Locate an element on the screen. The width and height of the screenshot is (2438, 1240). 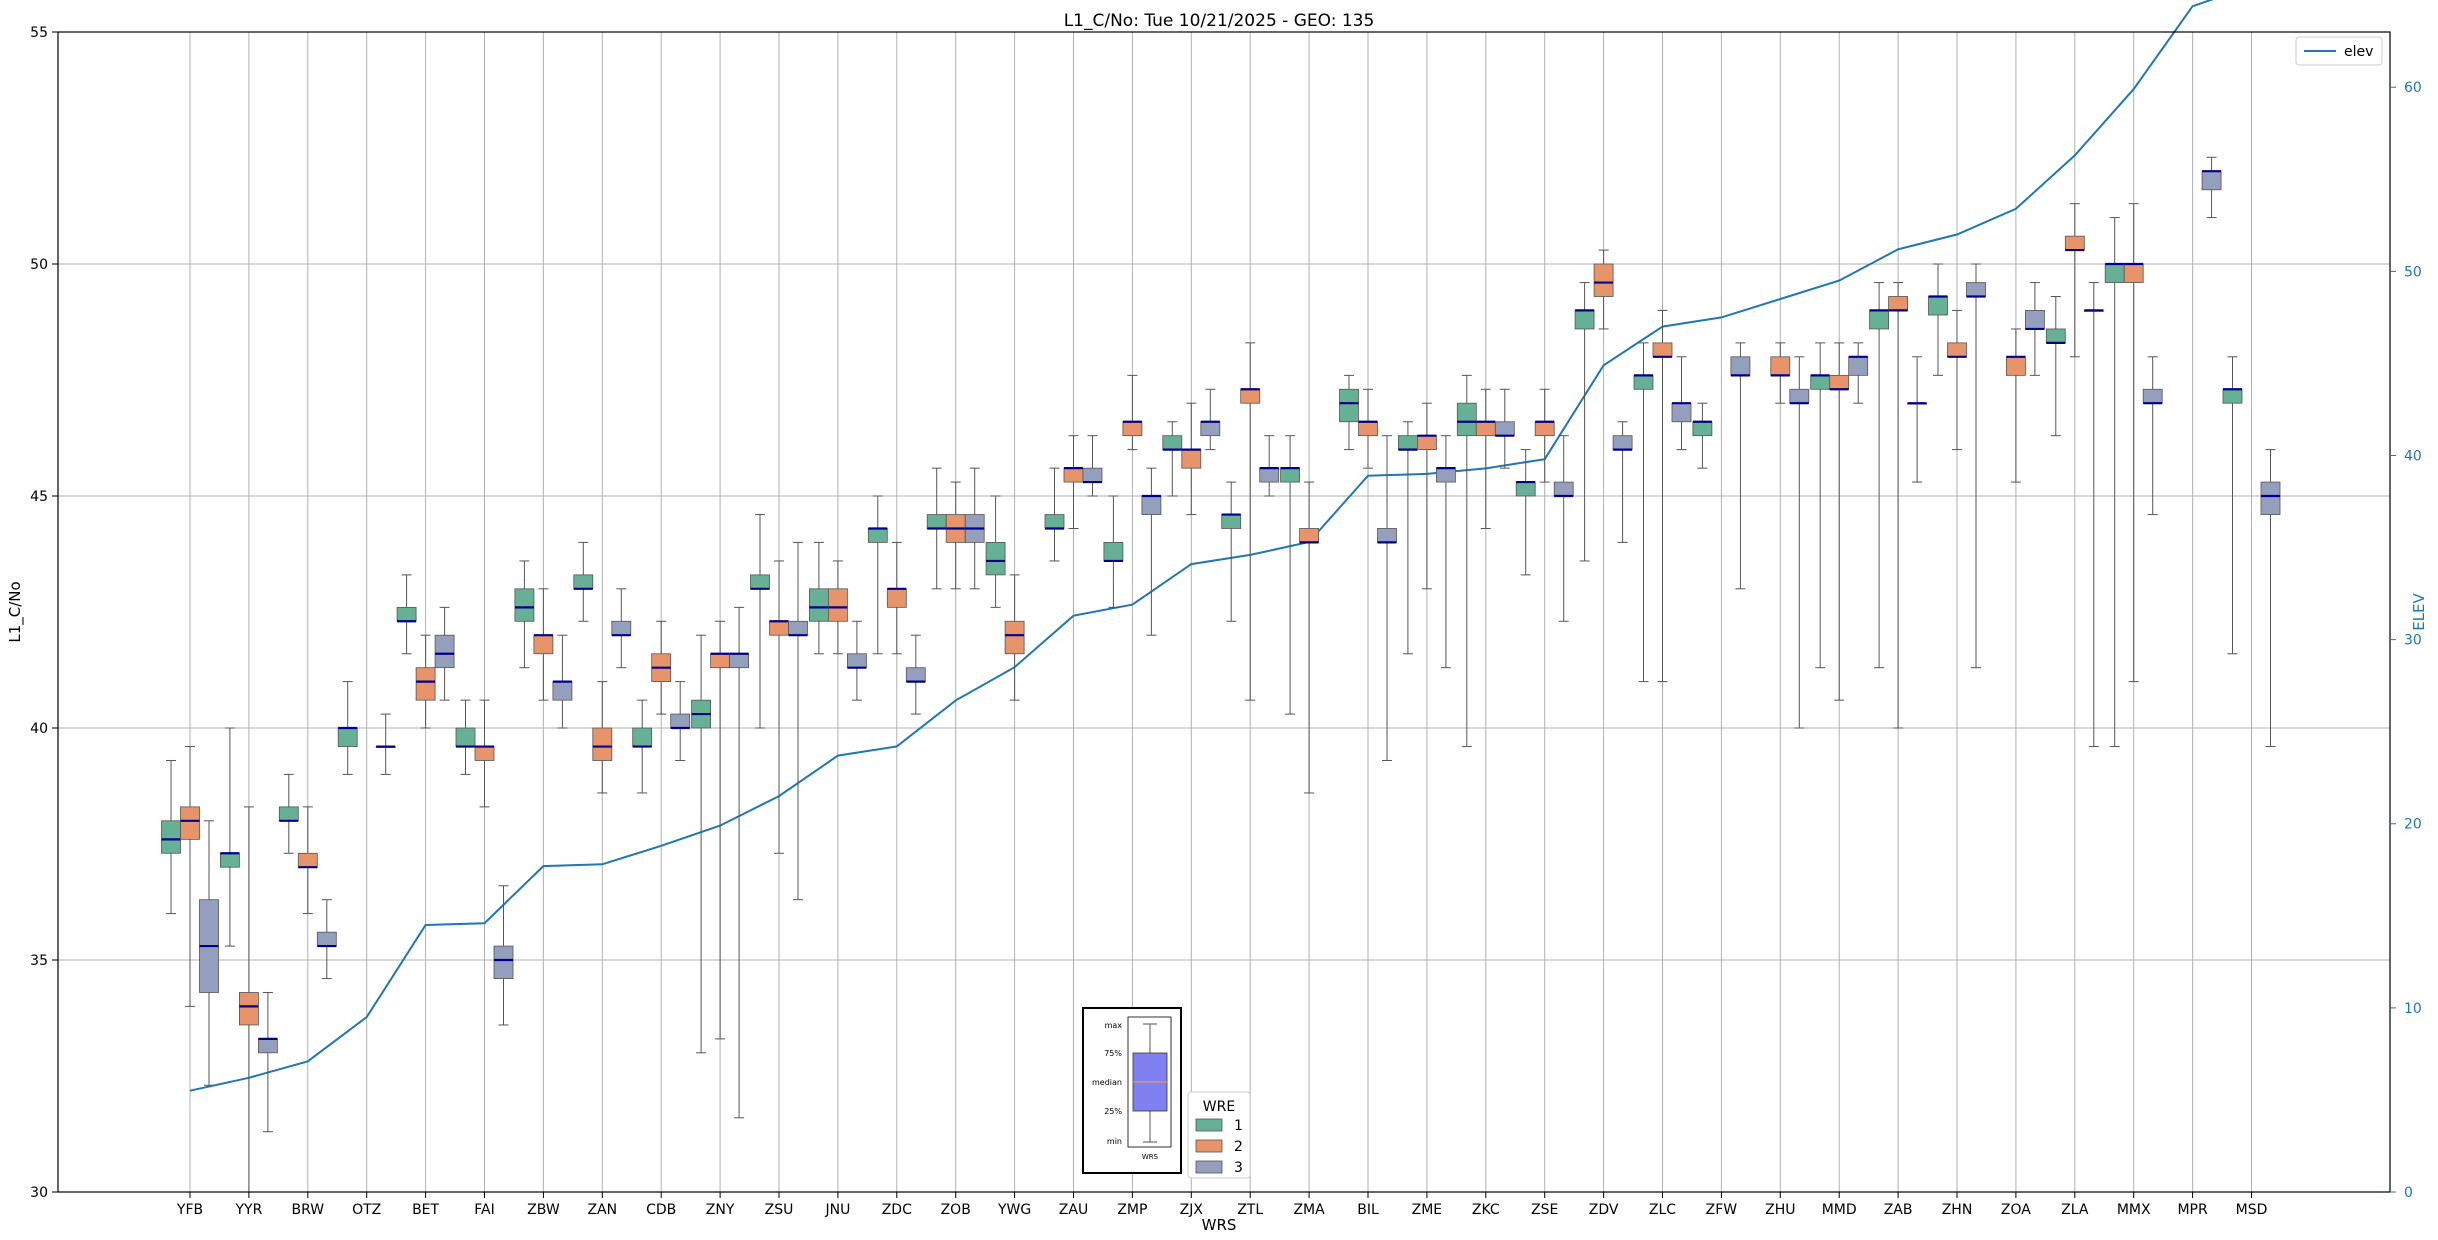
box-wre3-zkc is located at coordinates (1504, 428).